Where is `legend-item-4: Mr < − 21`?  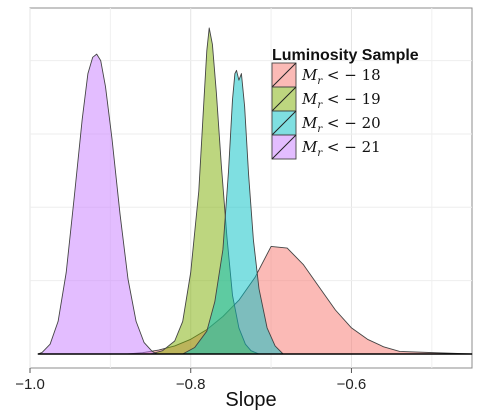 legend-item-4: Mr < − 21 is located at coordinates (326, 147).